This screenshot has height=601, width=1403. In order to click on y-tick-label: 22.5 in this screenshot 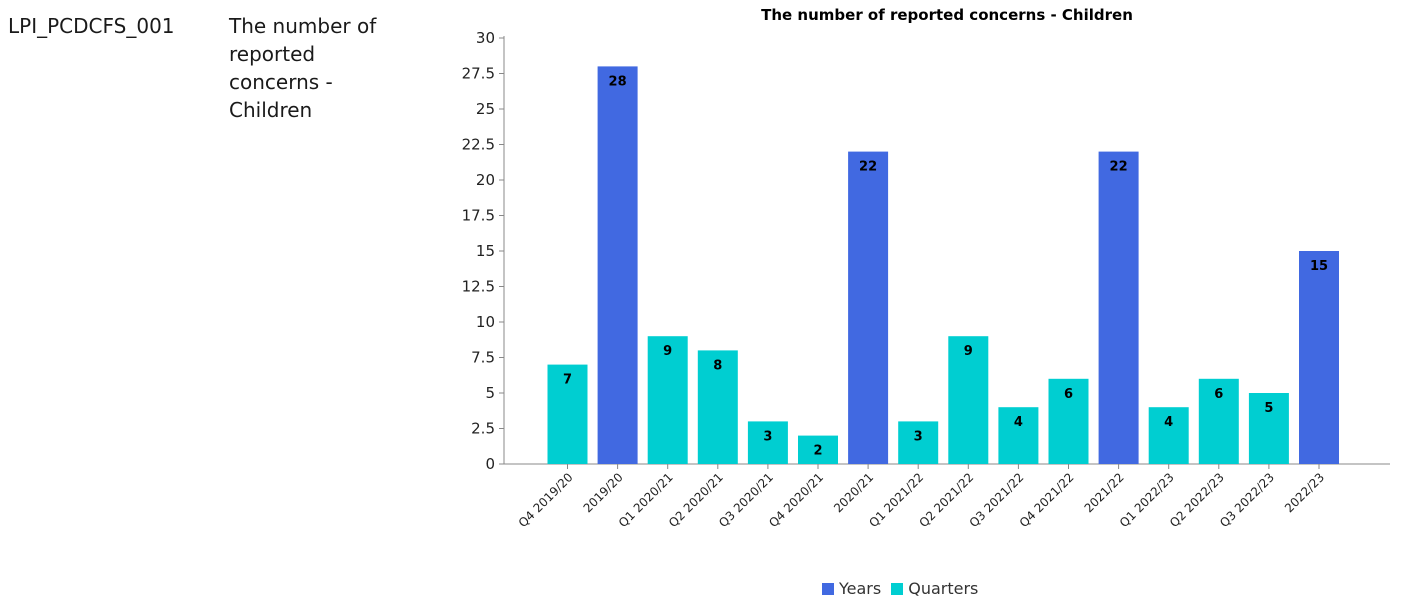, I will do `click(478, 145)`.